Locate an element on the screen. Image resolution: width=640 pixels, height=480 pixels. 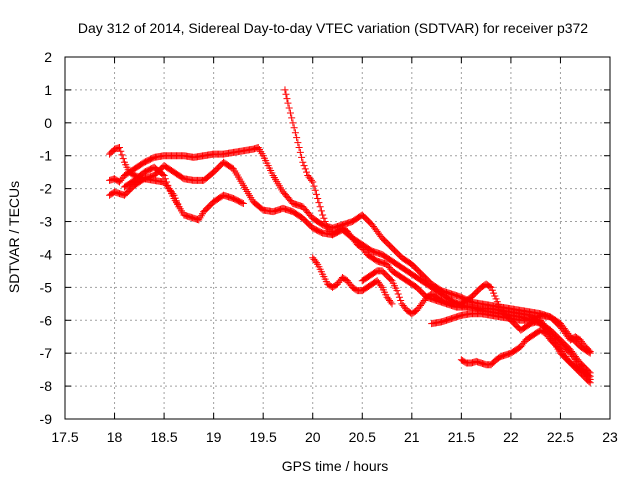
y-tick-label: -7 is located at coordinates (46, 353).